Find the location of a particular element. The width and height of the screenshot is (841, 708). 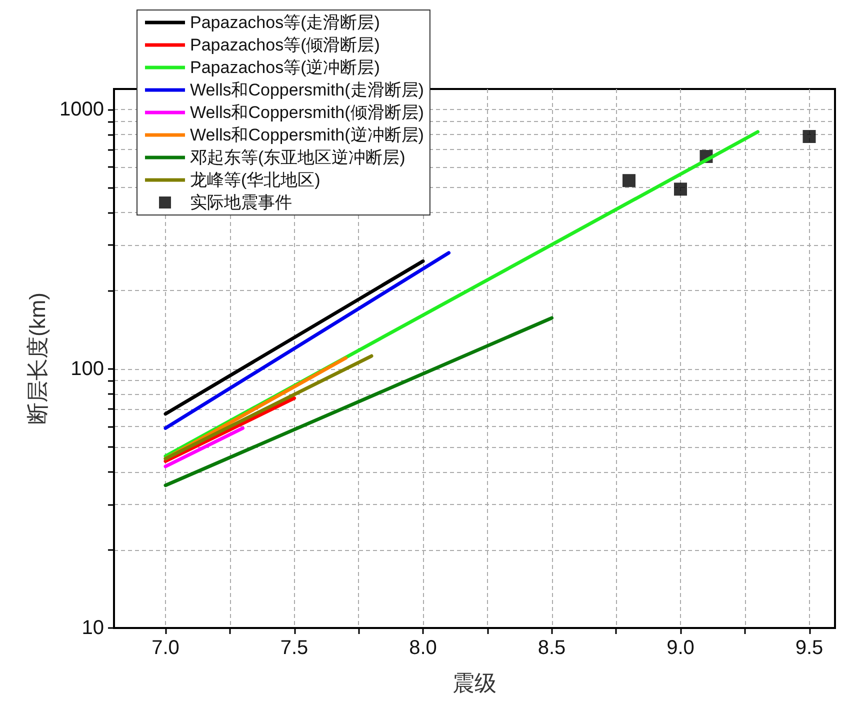

legend-label: Wells和Coppersmith(倾滑断层) is located at coordinates (307, 112).